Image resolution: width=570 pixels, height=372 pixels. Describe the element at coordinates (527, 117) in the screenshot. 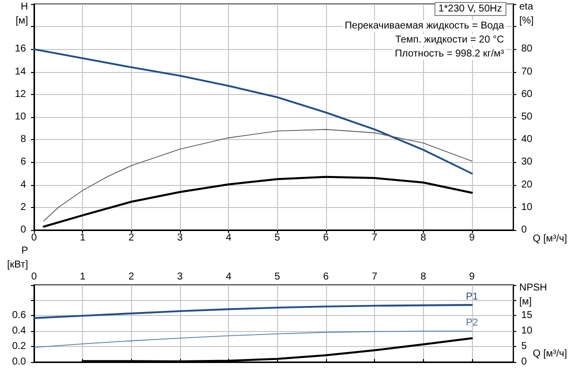

I see `y2-tick-label: 50` at that location.